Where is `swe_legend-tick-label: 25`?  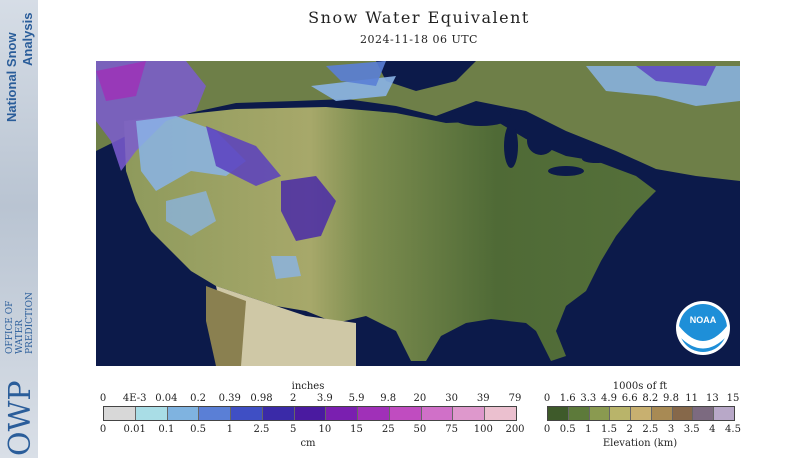 swe_legend-tick-label: 25 is located at coordinates (388, 429).